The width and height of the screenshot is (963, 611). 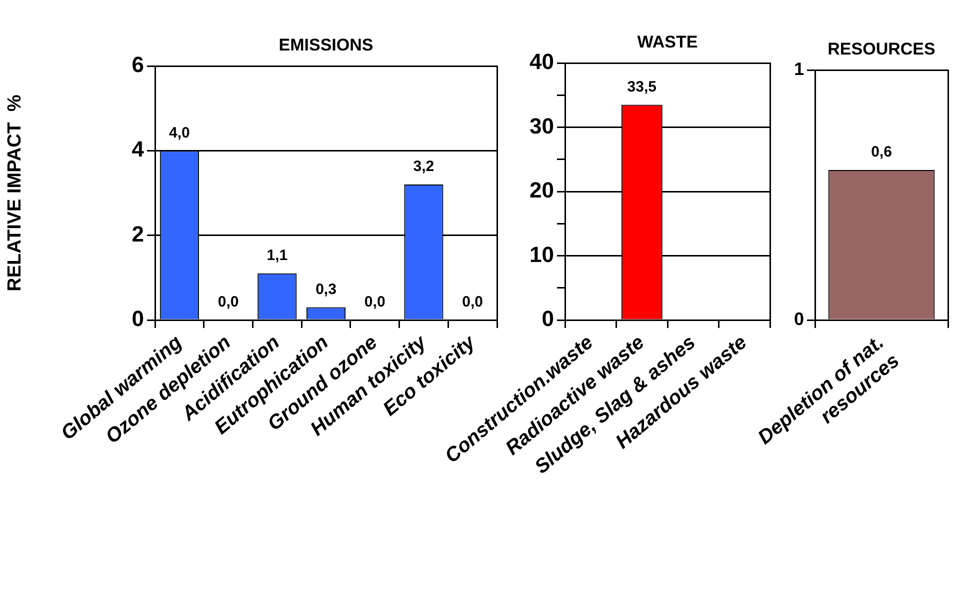 I want to click on data-label: 33,5, so click(x=641, y=87).